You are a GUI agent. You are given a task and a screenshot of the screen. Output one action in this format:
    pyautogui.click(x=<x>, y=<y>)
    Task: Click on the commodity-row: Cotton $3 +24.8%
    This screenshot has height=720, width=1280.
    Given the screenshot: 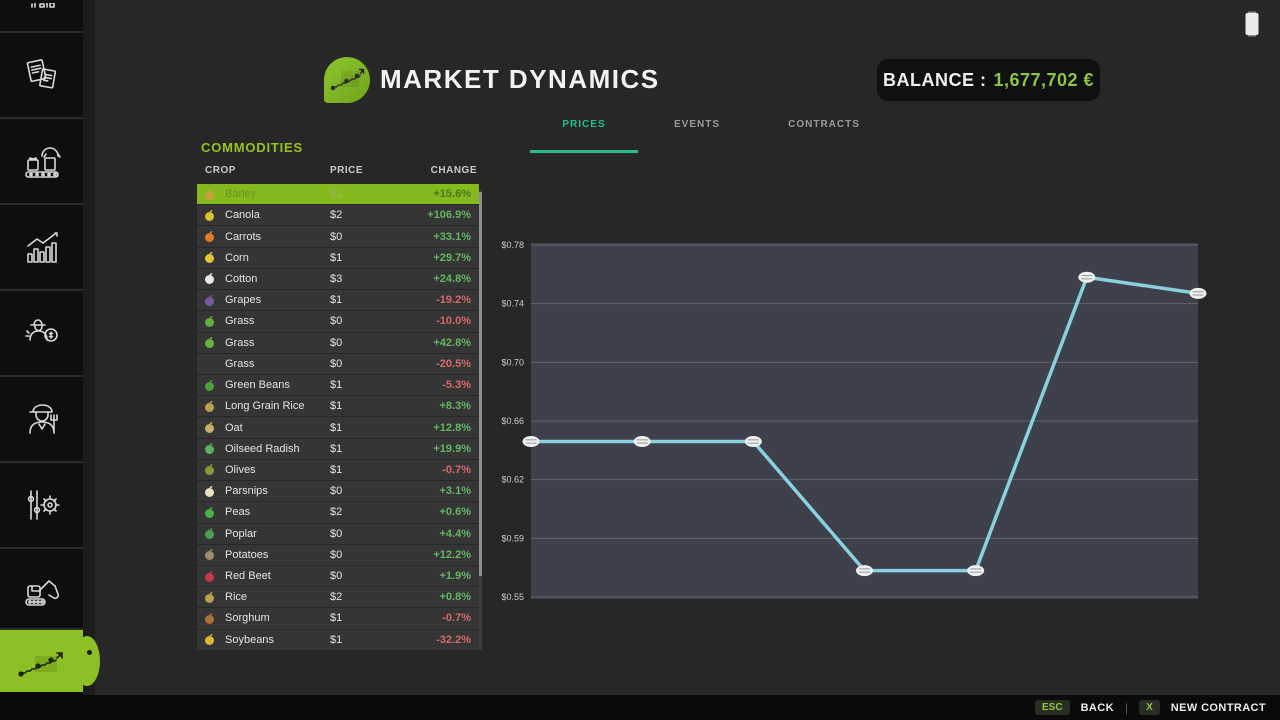 What is the action you would take?
    pyautogui.click(x=338, y=279)
    